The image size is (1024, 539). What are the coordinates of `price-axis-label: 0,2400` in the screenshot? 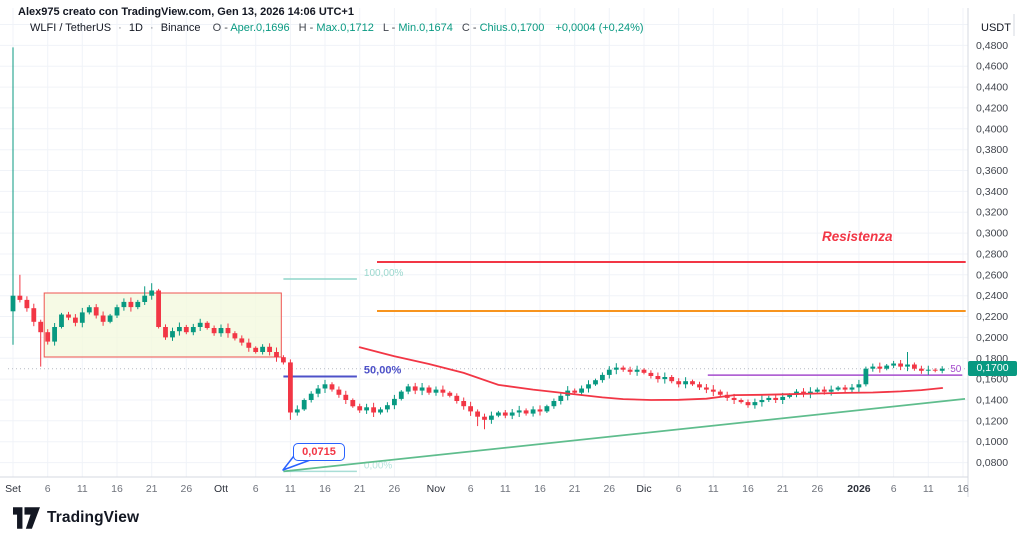 It's located at (992, 296).